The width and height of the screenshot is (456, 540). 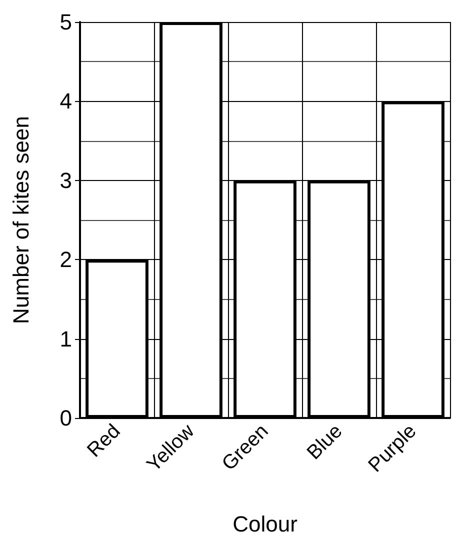 What do you see at coordinates (66, 180) in the screenshot?
I see `y-tick-label: 3` at bounding box center [66, 180].